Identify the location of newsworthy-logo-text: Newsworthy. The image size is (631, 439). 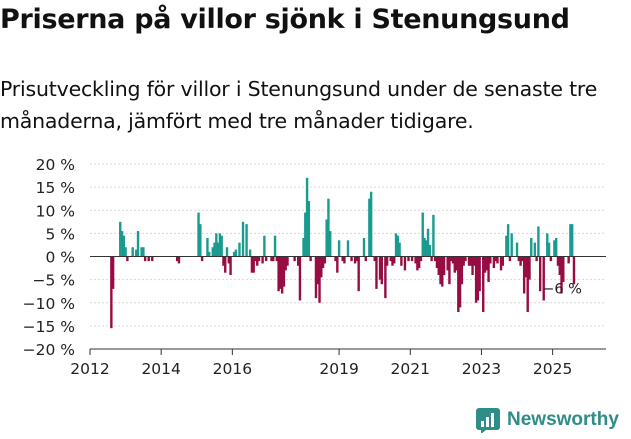
(563, 419).